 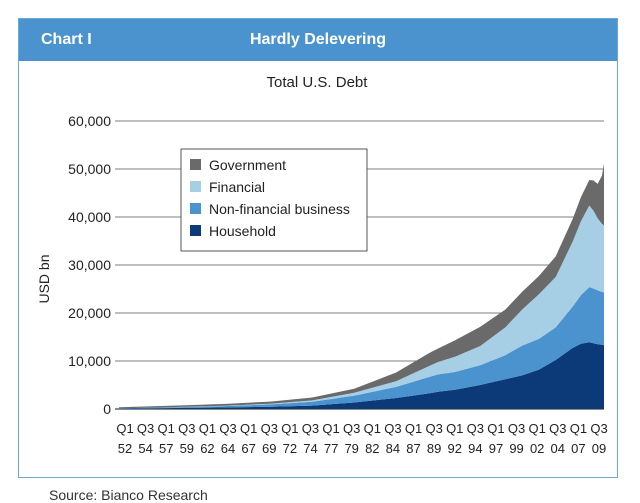 I want to click on x-tick-year: 04, so click(x=558, y=448).